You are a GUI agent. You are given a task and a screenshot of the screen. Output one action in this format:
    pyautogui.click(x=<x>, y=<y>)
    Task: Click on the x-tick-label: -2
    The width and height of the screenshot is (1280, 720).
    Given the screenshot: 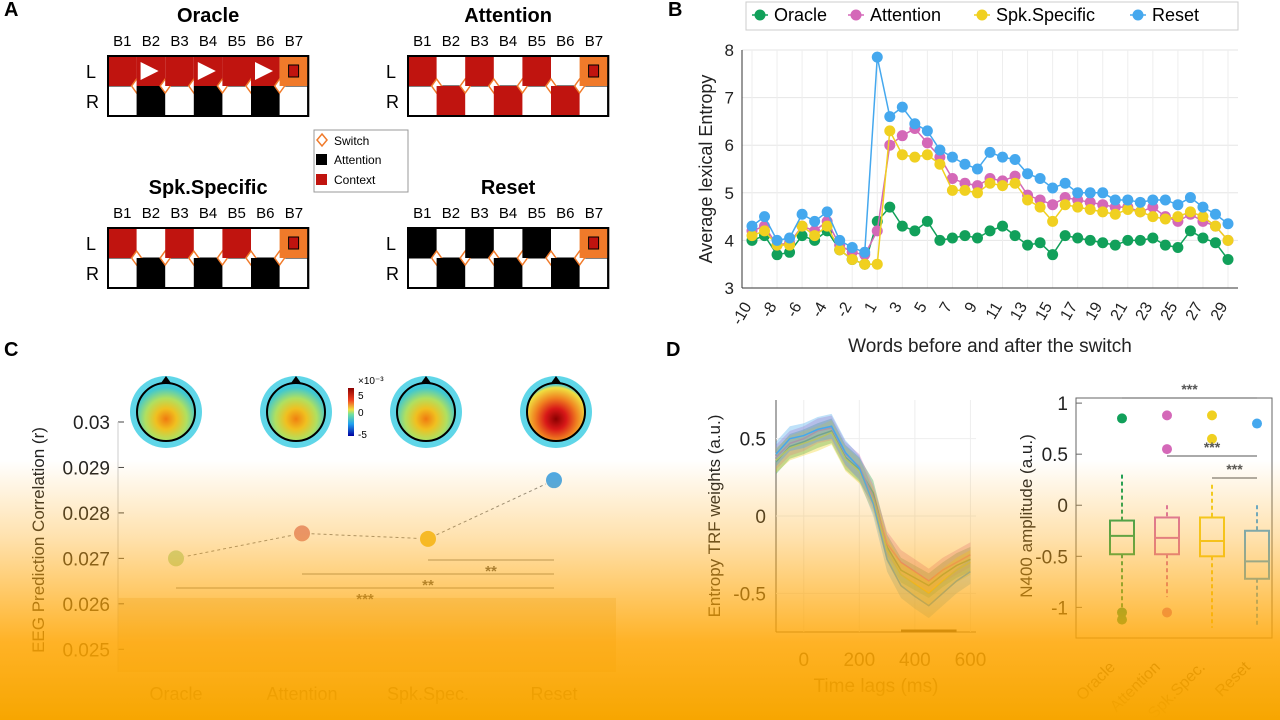 What is the action you would take?
    pyautogui.click(x=845, y=309)
    